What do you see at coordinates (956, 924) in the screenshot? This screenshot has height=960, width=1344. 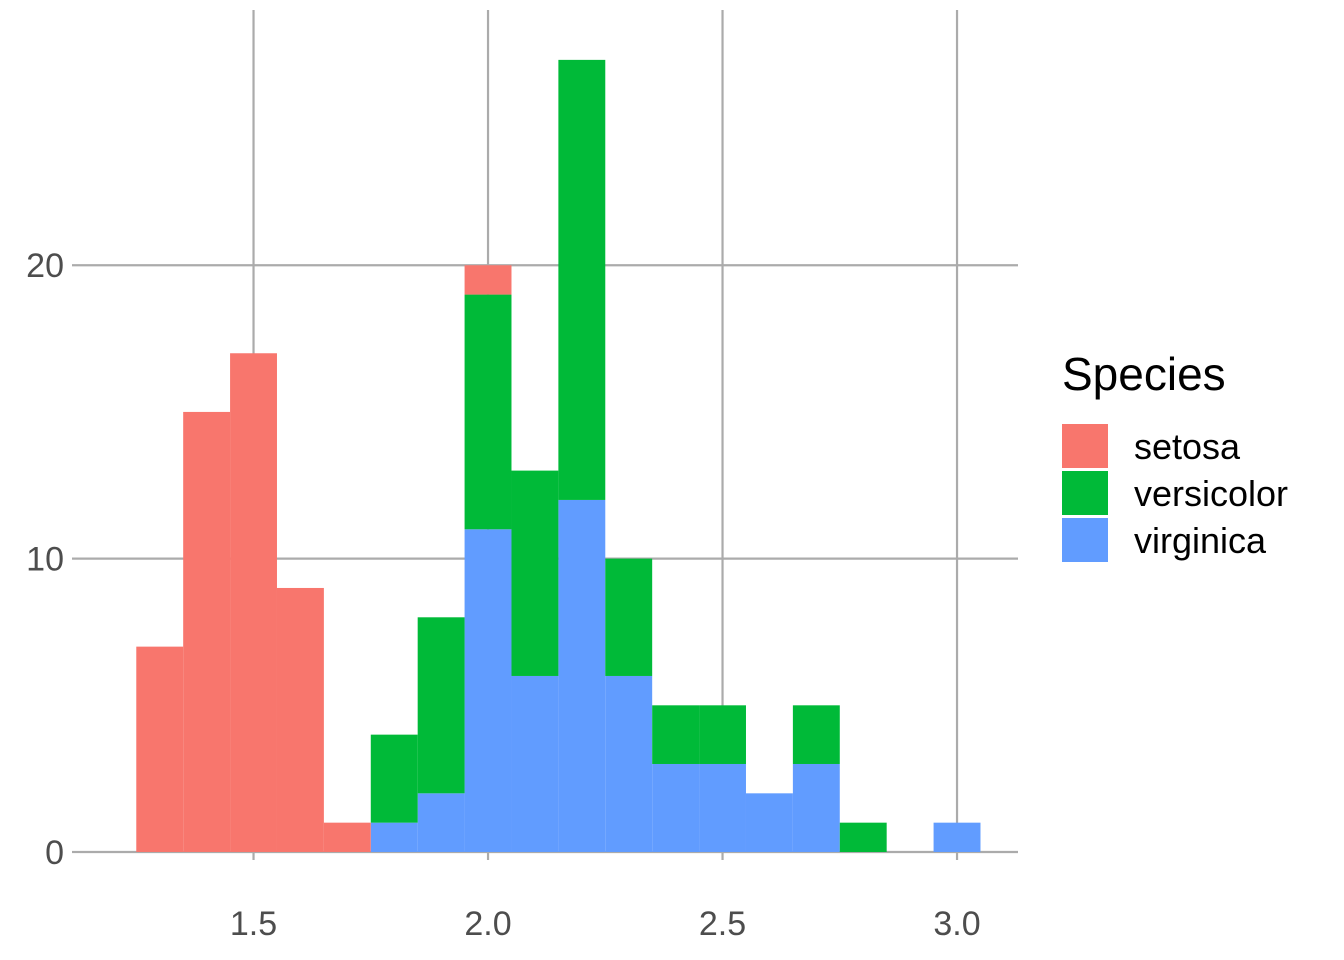 I see `x-tick-label: 3.0` at bounding box center [956, 924].